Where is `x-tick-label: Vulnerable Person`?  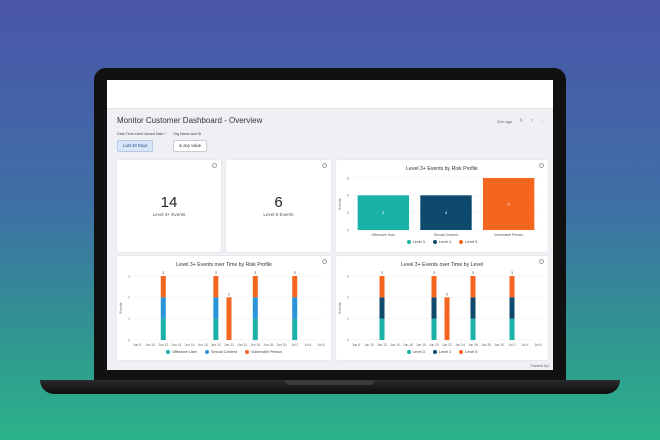
x-tick-label: Vulnerable Person is located at coordinates (508, 235).